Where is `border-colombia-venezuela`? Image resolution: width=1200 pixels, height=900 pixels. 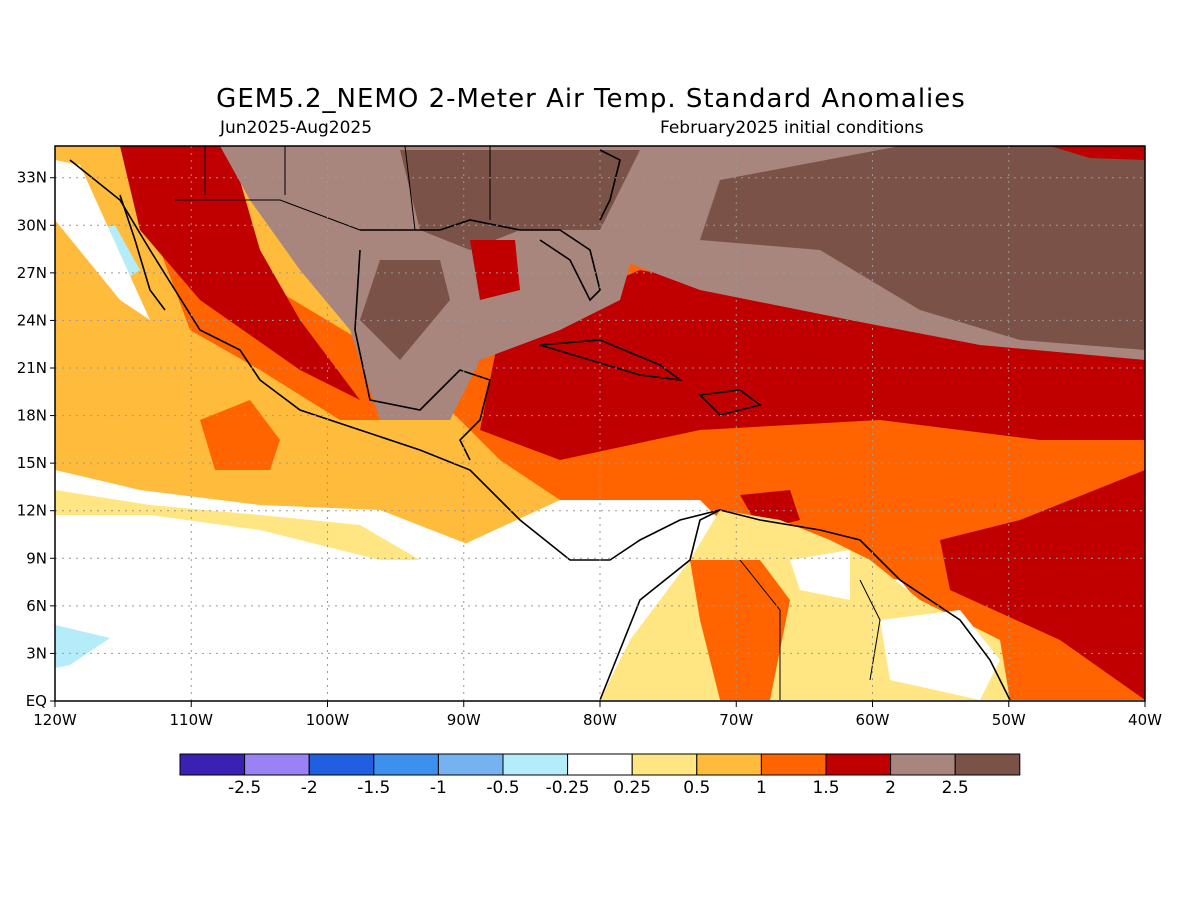 border-colombia-venezuela is located at coordinates (760, 629).